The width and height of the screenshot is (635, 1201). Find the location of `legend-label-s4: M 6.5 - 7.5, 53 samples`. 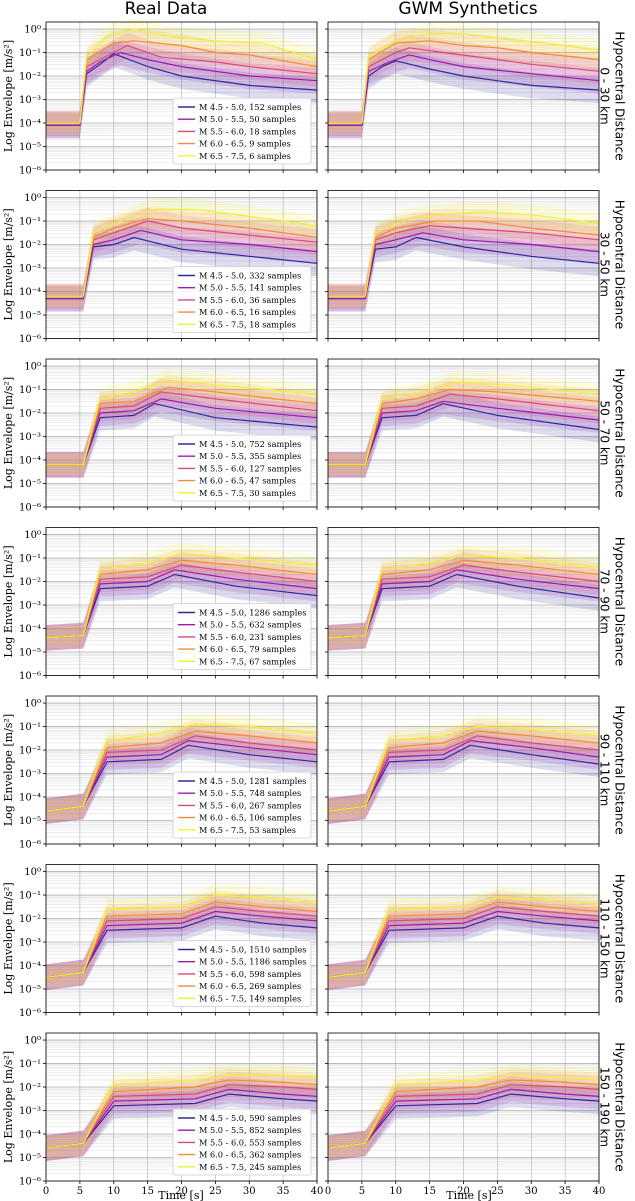

legend-label-s4: M 6.5 - 7.5, 53 samples is located at coordinates (247, 830).